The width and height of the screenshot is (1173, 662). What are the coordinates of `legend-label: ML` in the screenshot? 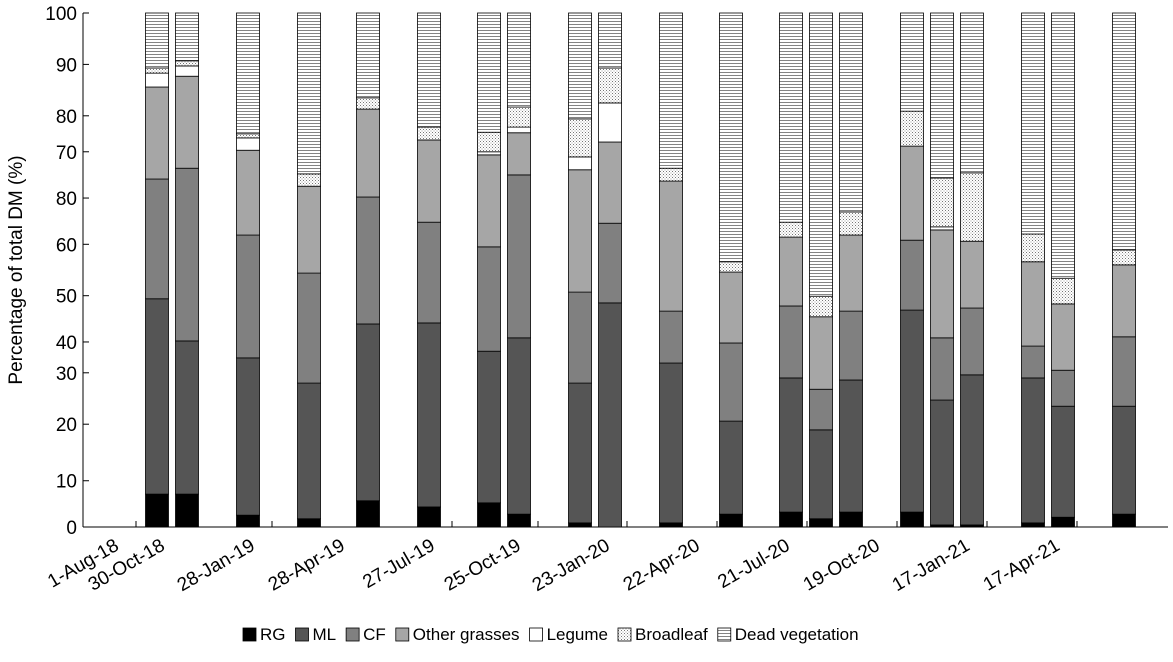 It's located at (325, 634).